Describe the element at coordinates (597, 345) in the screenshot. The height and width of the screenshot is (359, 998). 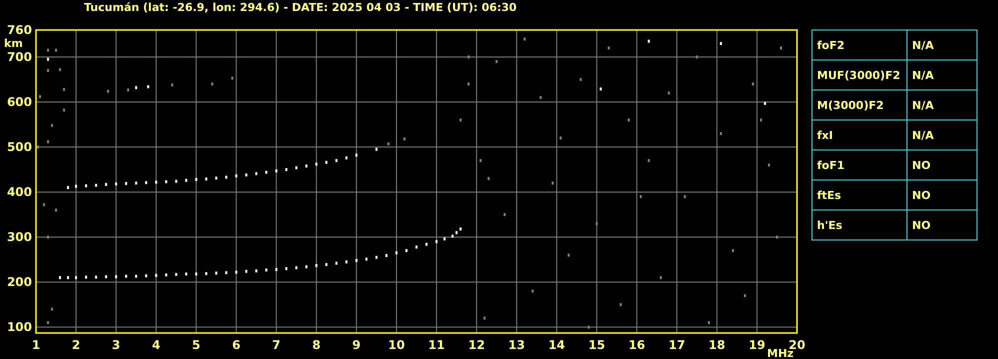
I see `x-tick-label: 15` at that location.